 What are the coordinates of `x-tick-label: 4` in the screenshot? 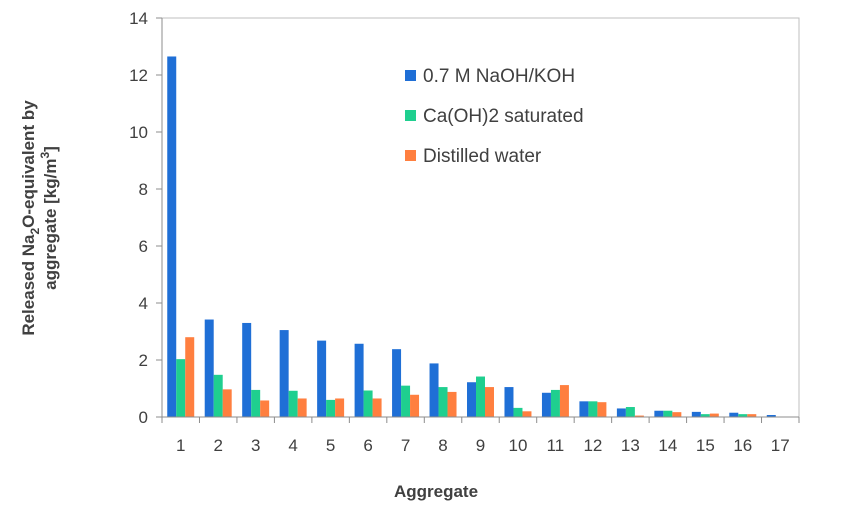 It's located at (292, 445).